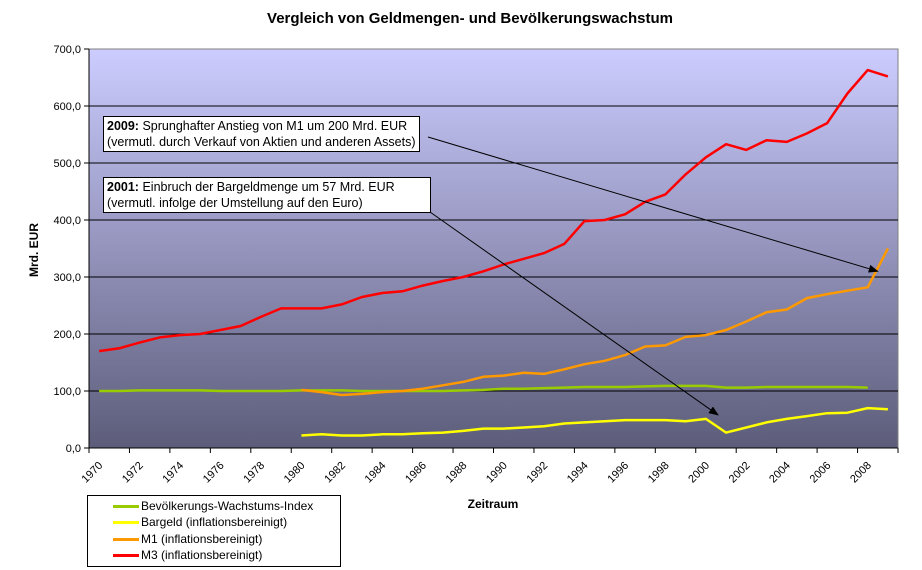 The width and height of the screenshot is (922, 570). What do you see at coordinates (295, 473) in the screenshot?
I see `x-tick-label: 1980` at bounding box center [295, 473].